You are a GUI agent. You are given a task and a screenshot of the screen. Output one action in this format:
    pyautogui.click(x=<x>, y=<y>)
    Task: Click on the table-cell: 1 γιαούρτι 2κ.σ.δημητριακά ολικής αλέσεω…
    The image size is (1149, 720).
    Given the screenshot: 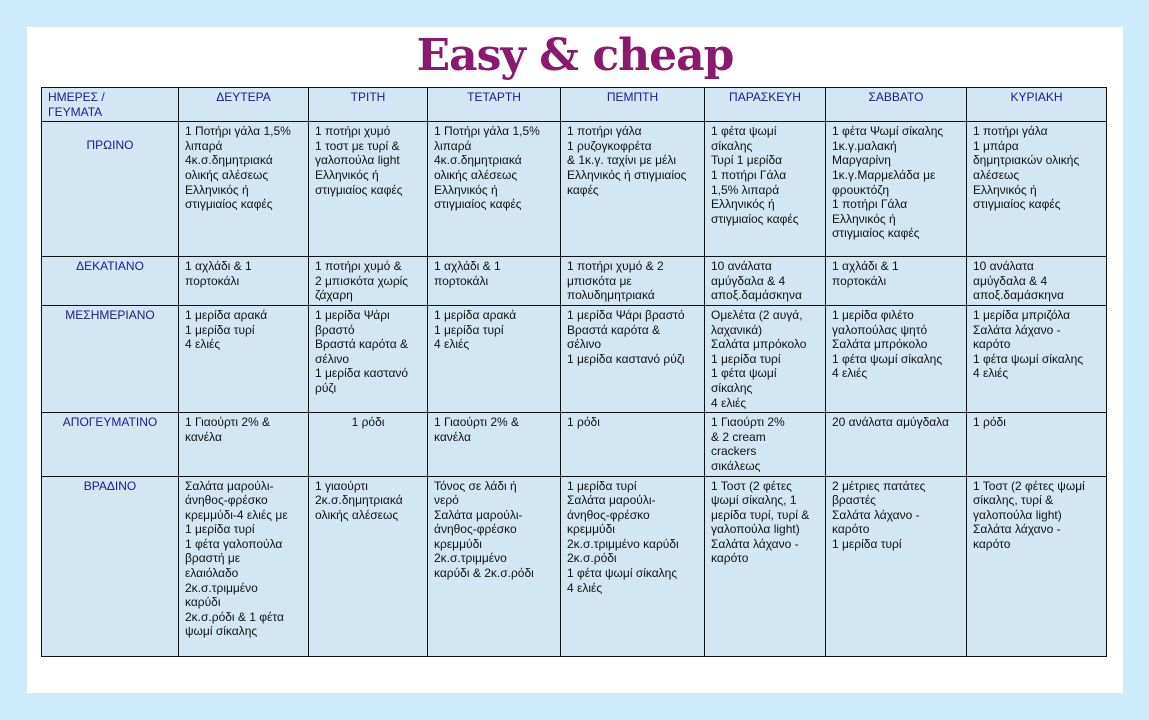 What is the action you would take?
    pyautogui.click(x=368, y=566)
    